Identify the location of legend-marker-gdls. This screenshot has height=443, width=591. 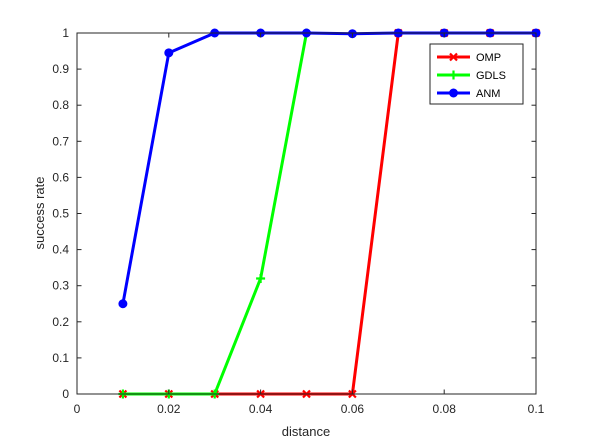
(453, 75).